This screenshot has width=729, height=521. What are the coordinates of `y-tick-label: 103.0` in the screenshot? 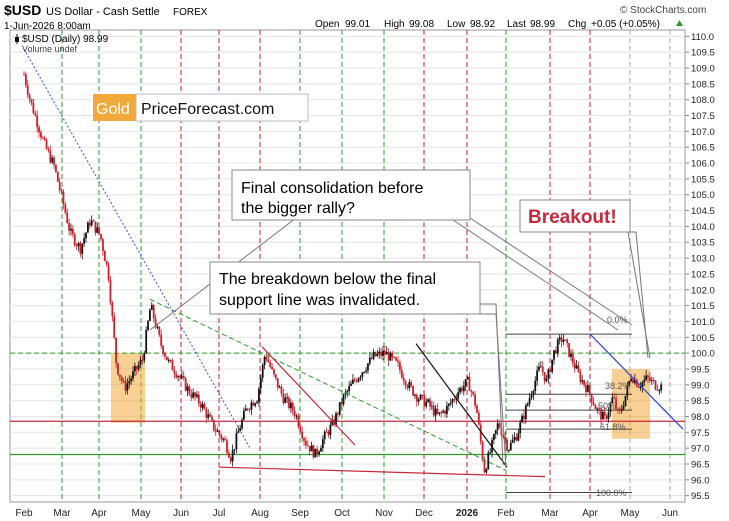 It's located at (703, 259).